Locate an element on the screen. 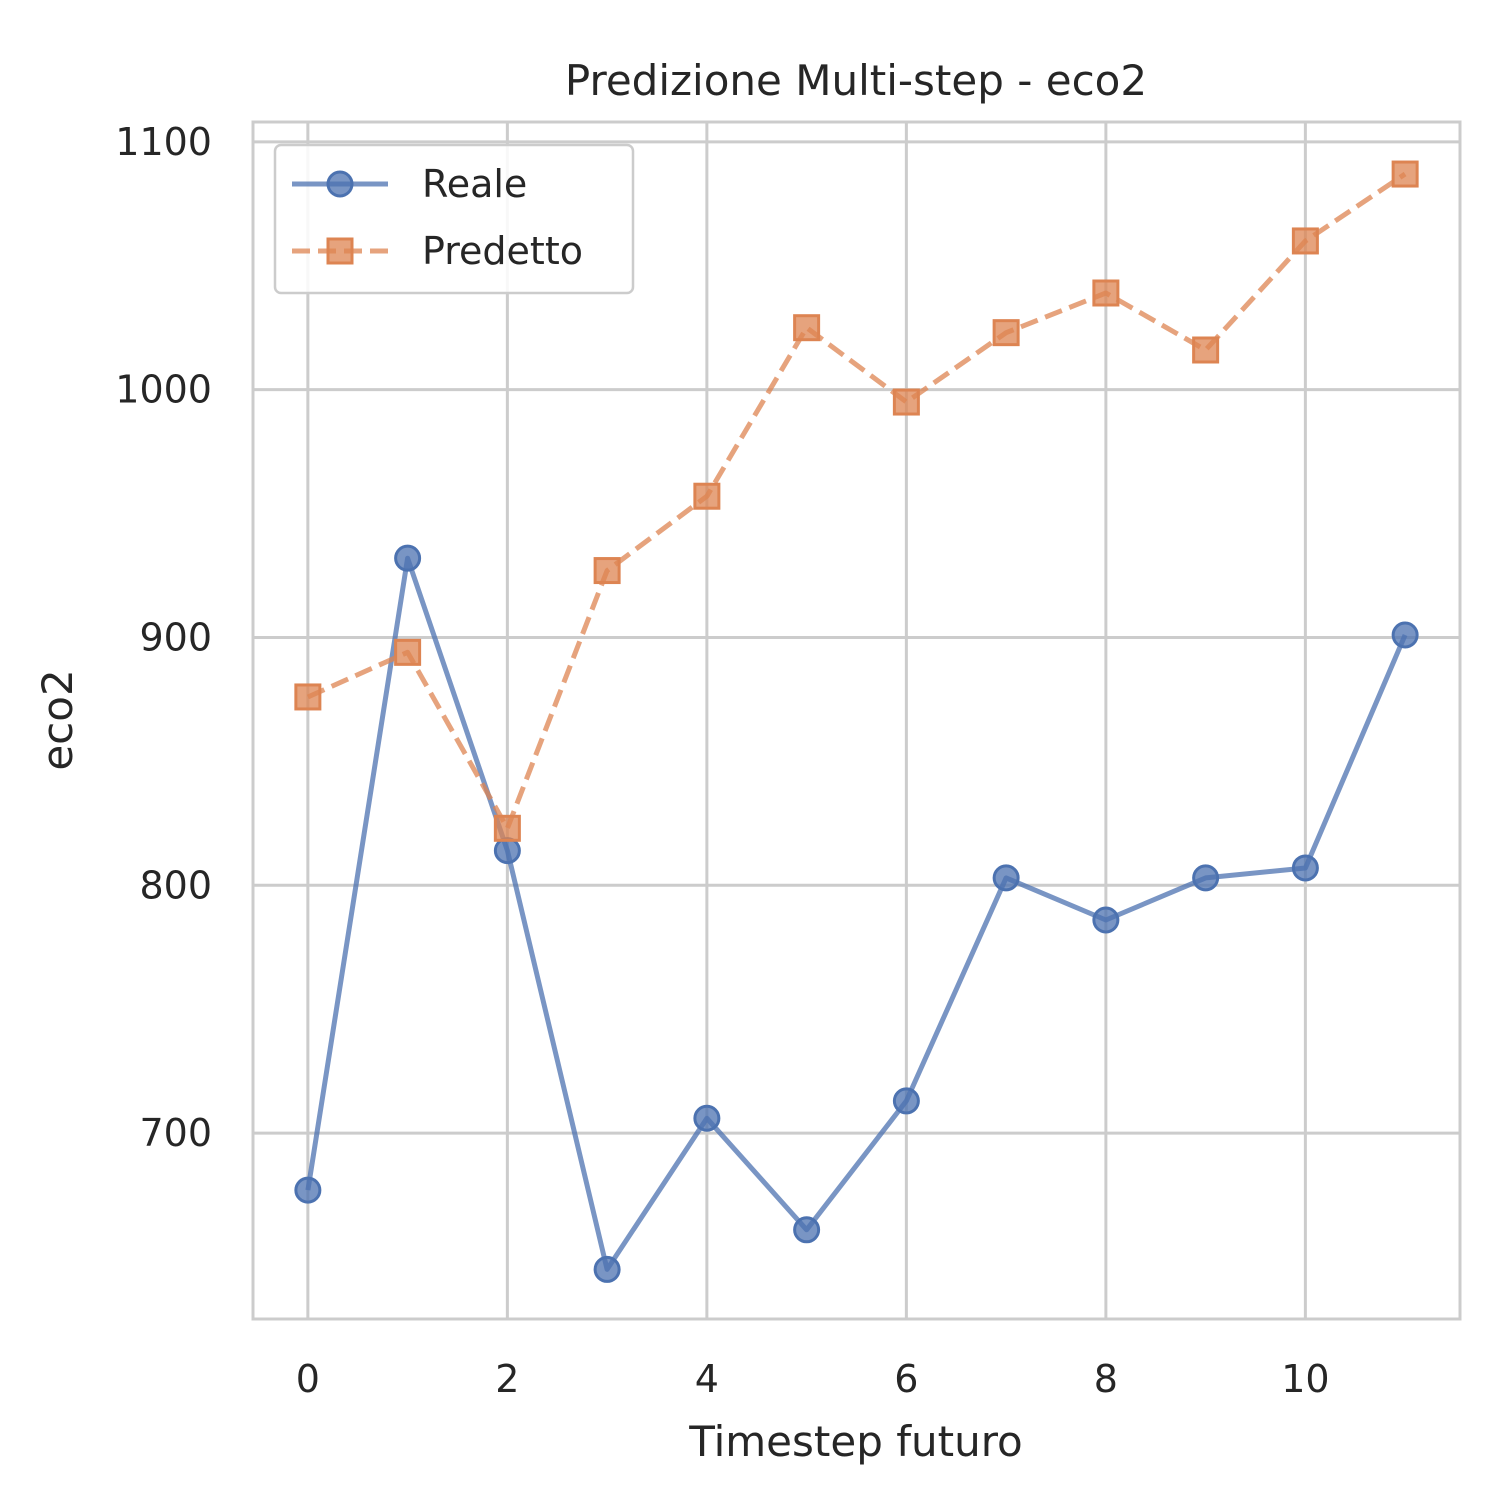 The width and height of the screenshot is (1500, 1500). legend: Reale Predetto is located at coordinates (454, 219).